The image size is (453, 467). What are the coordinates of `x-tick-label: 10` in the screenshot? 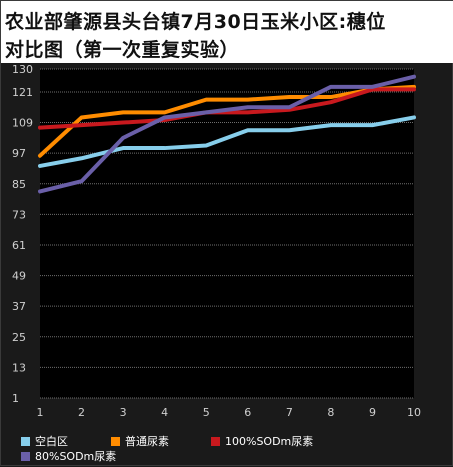 It's located at (414, 412).